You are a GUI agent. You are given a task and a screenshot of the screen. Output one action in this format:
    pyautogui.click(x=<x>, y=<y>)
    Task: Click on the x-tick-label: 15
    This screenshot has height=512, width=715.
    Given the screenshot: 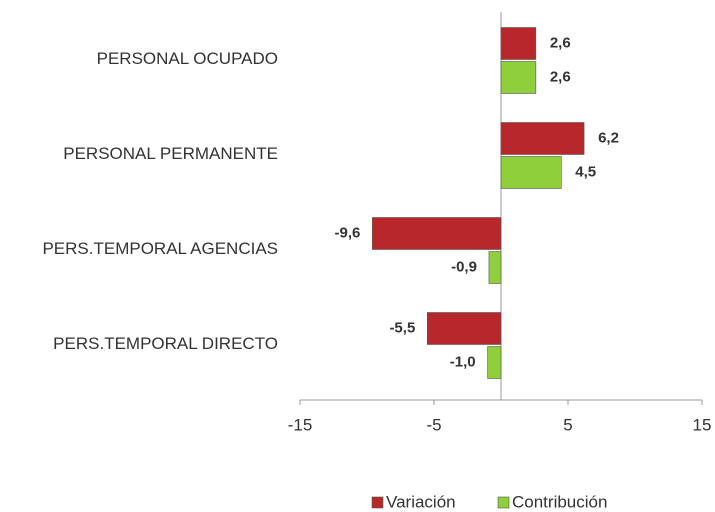 What is the action you would take?
    pyautogui.click(x=702, y=424)
    